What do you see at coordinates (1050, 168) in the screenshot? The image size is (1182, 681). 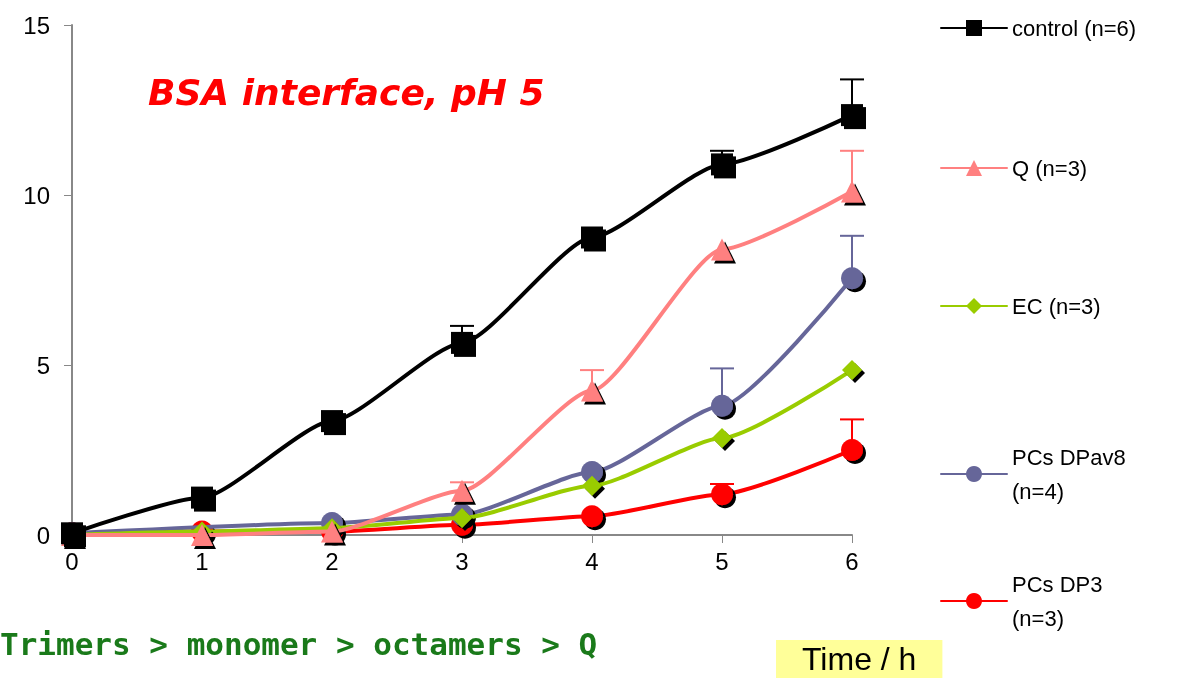 I see `legend-label: Q (n=3)` at bounding box center [1050, 168].